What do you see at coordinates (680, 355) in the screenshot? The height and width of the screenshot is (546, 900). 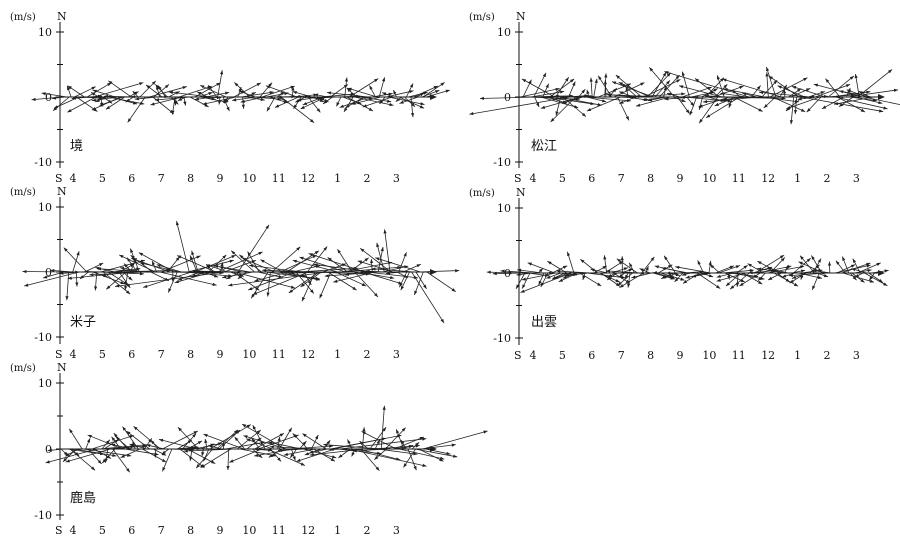 I see `month-label: 9` at bounding box center [680, 355].